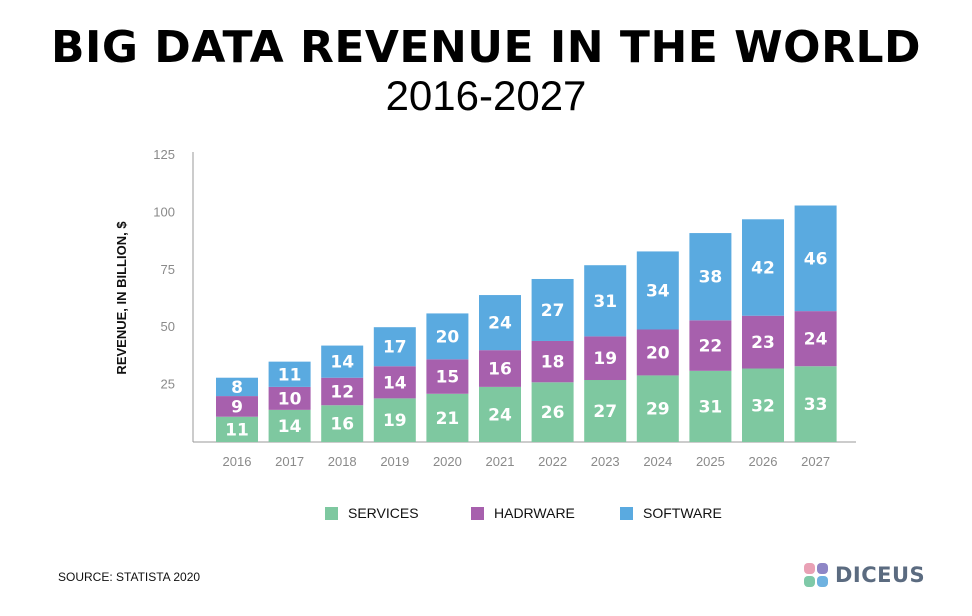 The image size is (972, 616). I want to click on data-label-services-2019: 19, so click(395, 421).